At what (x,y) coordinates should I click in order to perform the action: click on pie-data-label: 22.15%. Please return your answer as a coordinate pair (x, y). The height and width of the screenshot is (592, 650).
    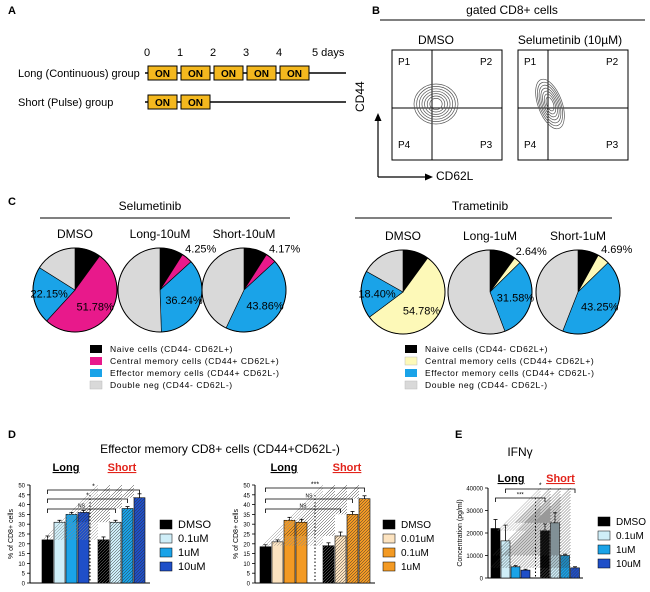
    Looking at the image, I should click on (50, 294).